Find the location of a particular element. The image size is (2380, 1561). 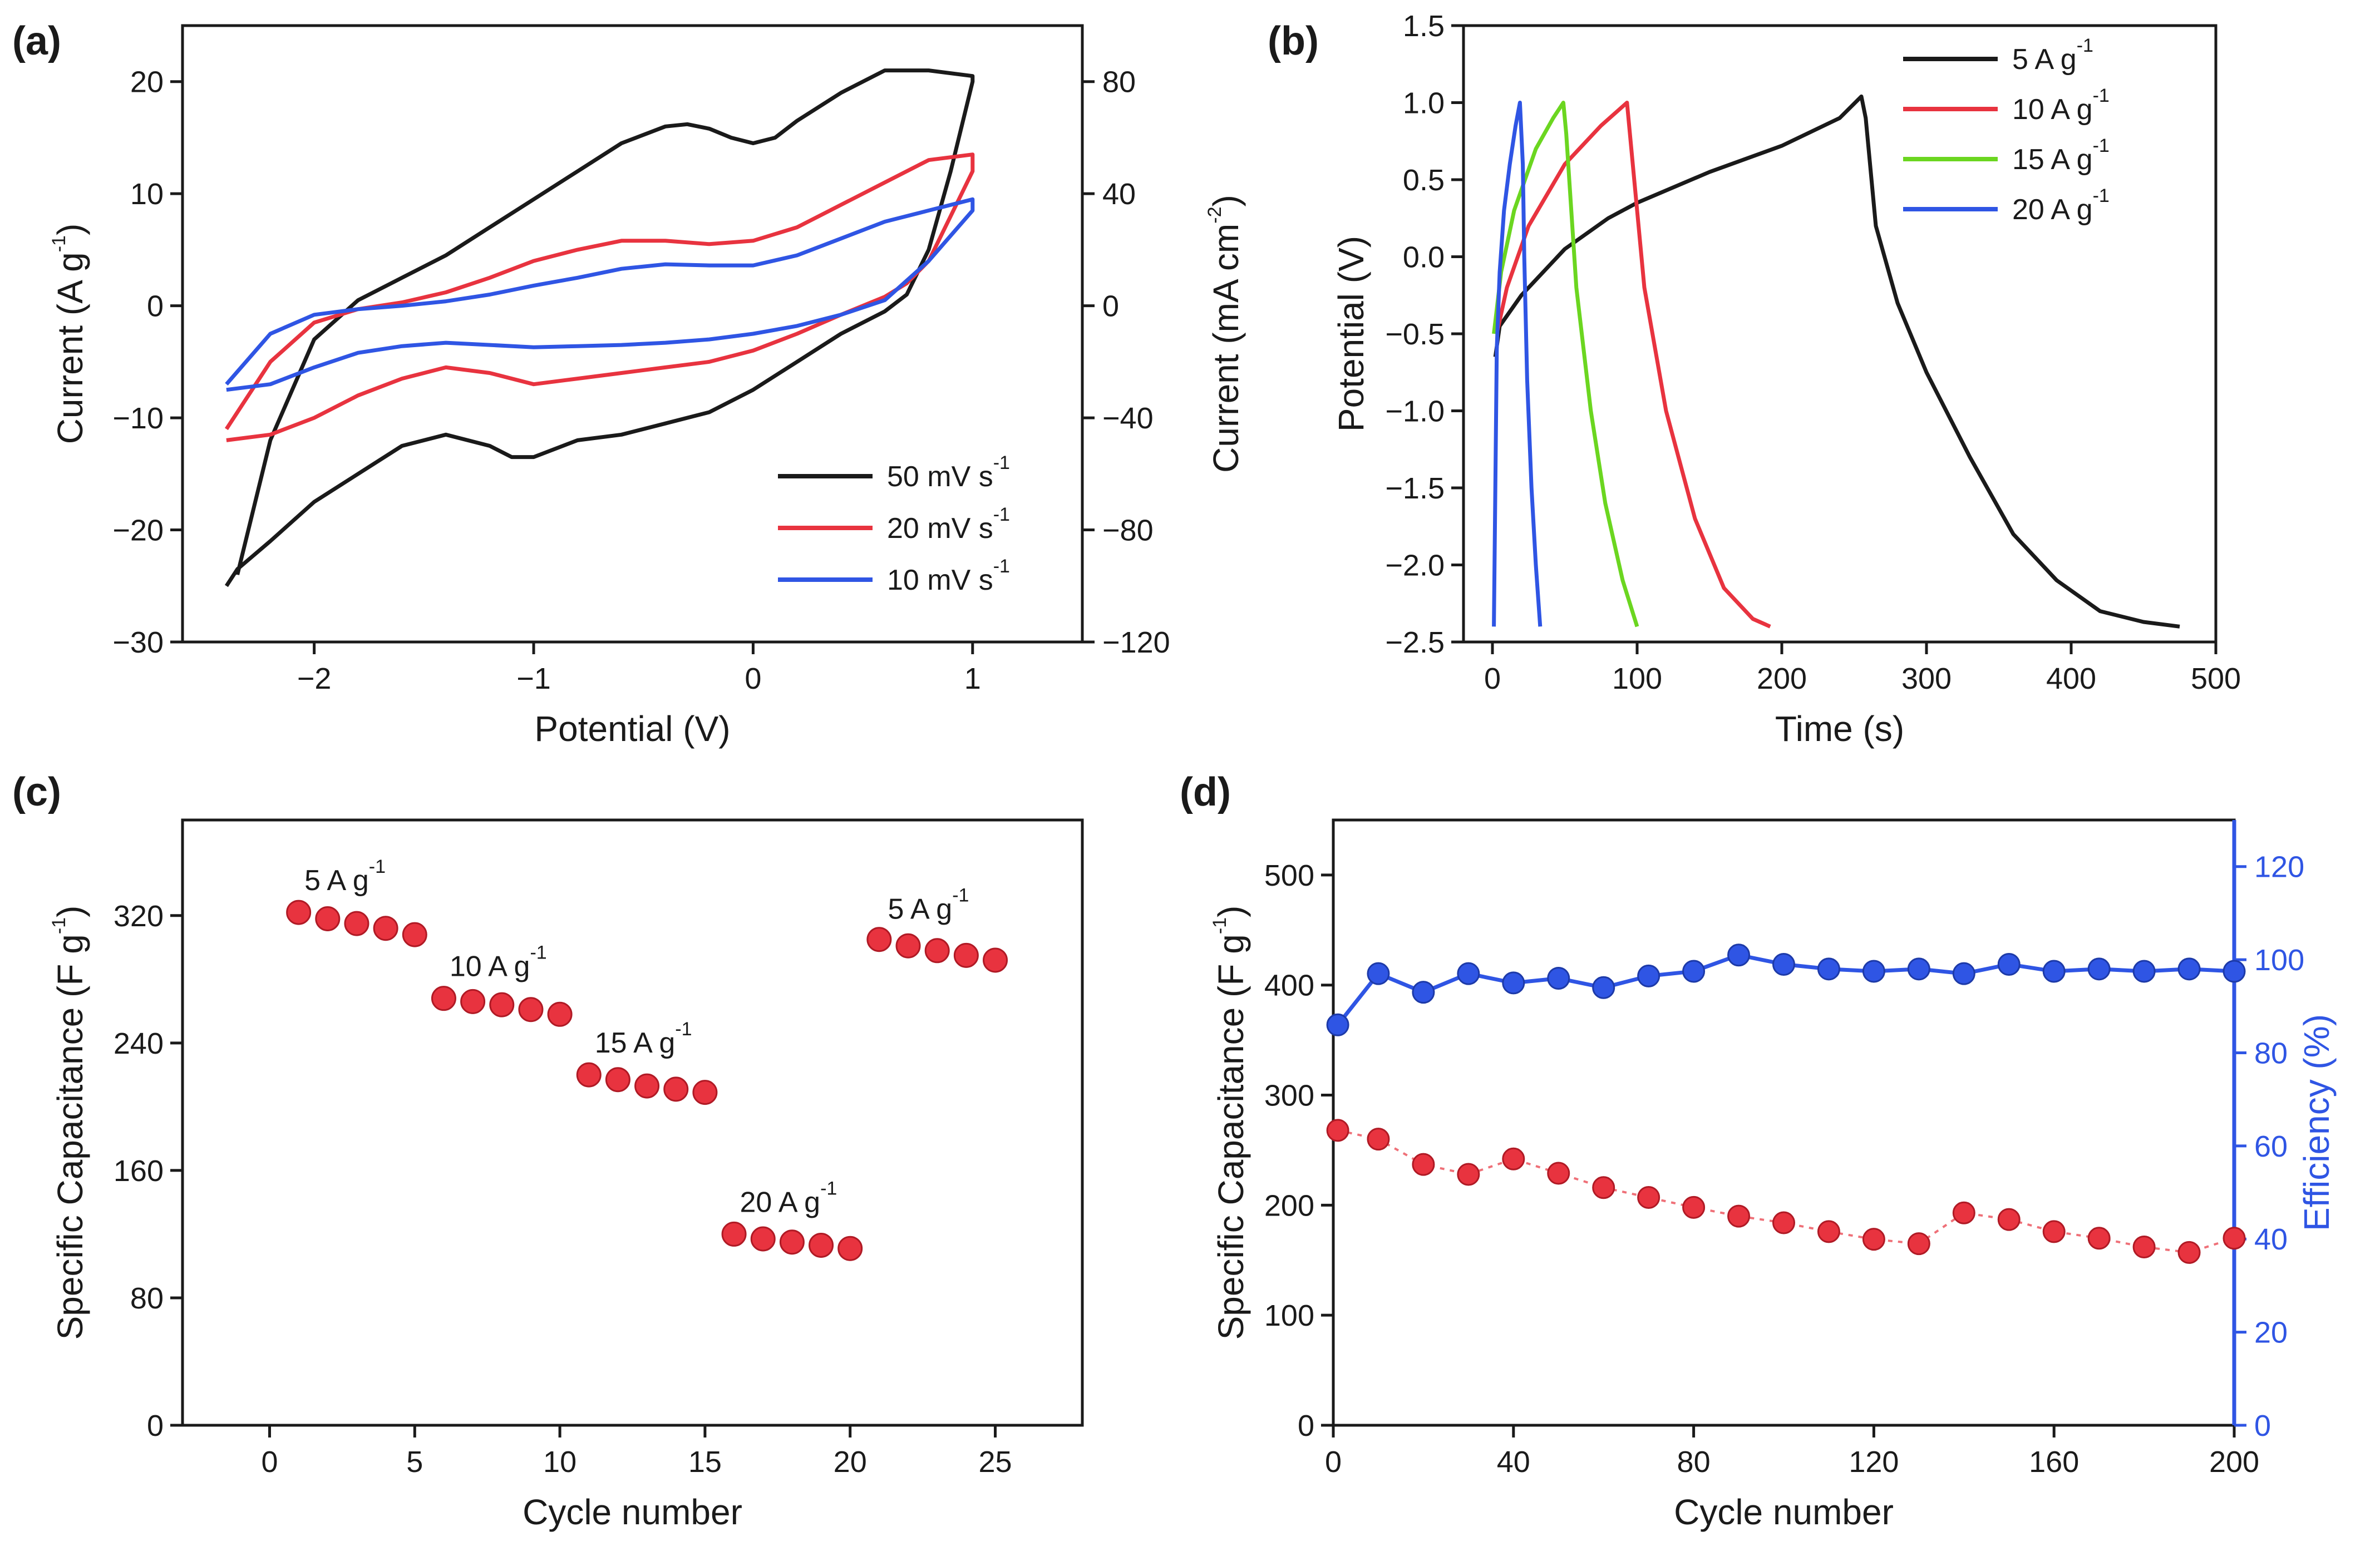

y2-tick-label-text: 20 is located at coordinates (2271, 1333).